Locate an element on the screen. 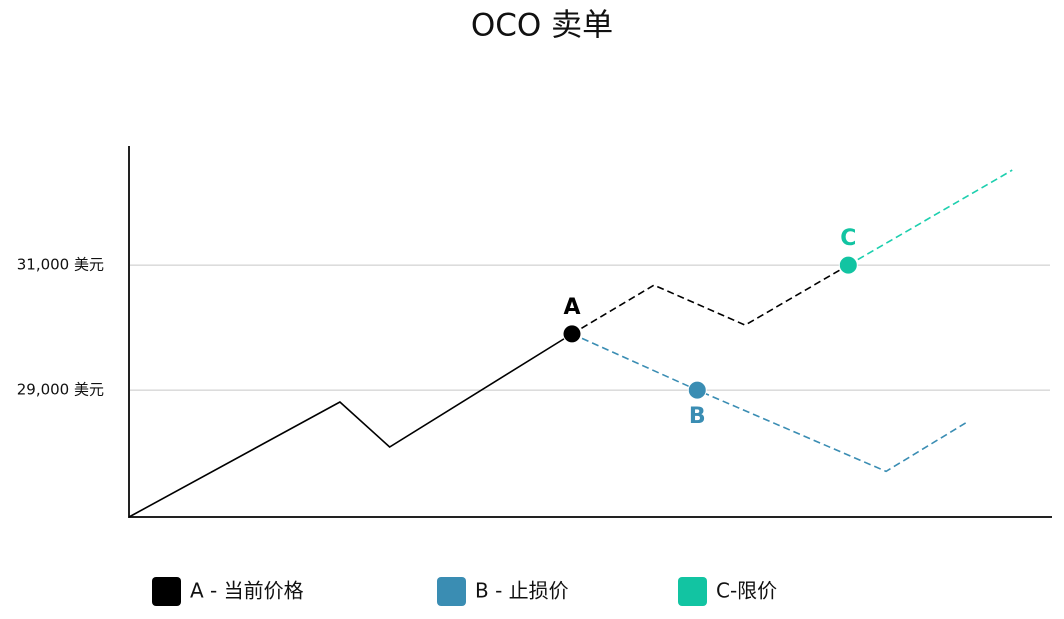 The width and height of the screenshot is (1064, 619). chart-title: OCO 卖单 is located at coordinates (542, 26).